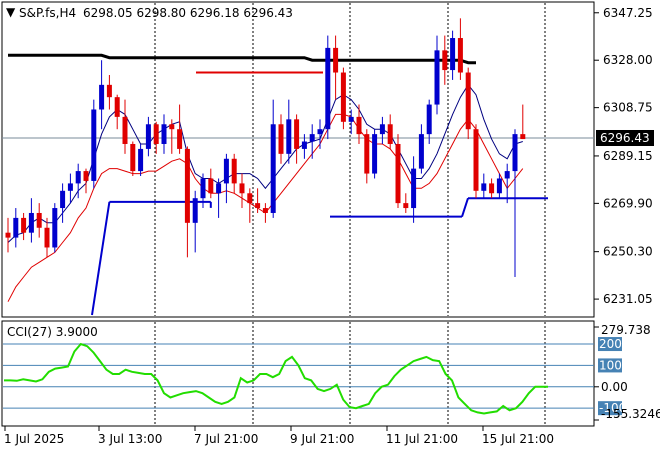  What do you see at coordinates (518, 439) in the screenshot?
I see `time-tick-label: 15 Jul 21:00` at bounding box center [518, 439].